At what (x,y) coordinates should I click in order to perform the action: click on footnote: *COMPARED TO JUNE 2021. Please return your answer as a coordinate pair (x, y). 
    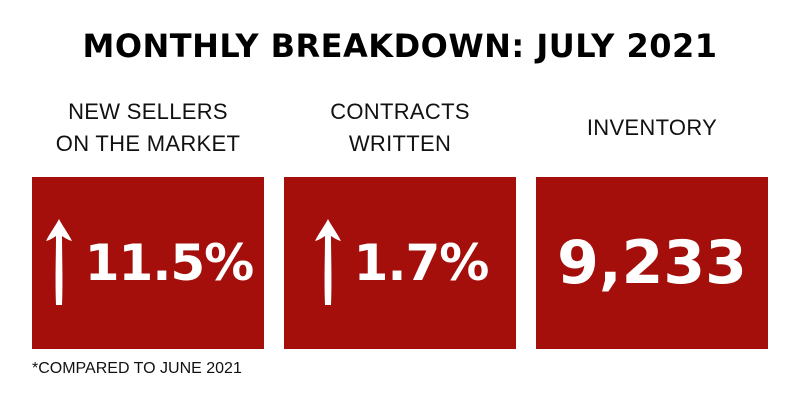
    Looking at the image, I should click on (137, 368).